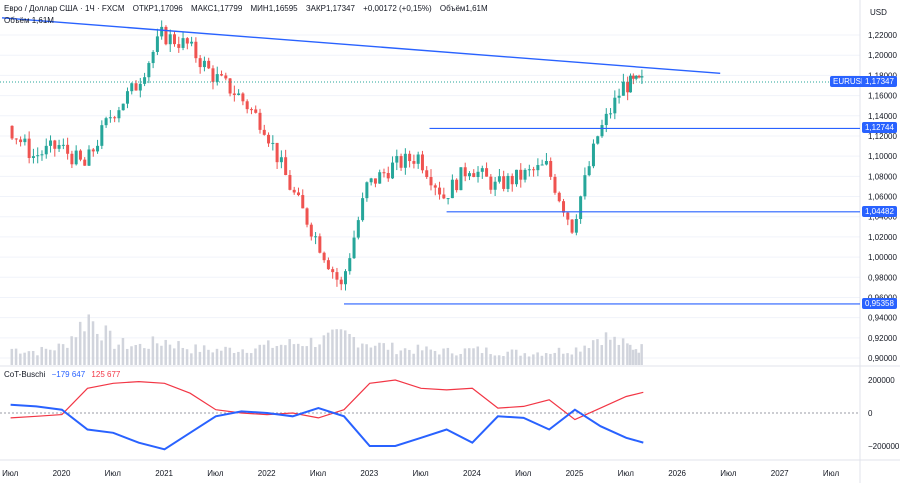 This screenshot has height=483, width=900. Describe the element at coordinates (463, 8) in the screenshot. I see `volume-value: Объём1,61M` at that location.